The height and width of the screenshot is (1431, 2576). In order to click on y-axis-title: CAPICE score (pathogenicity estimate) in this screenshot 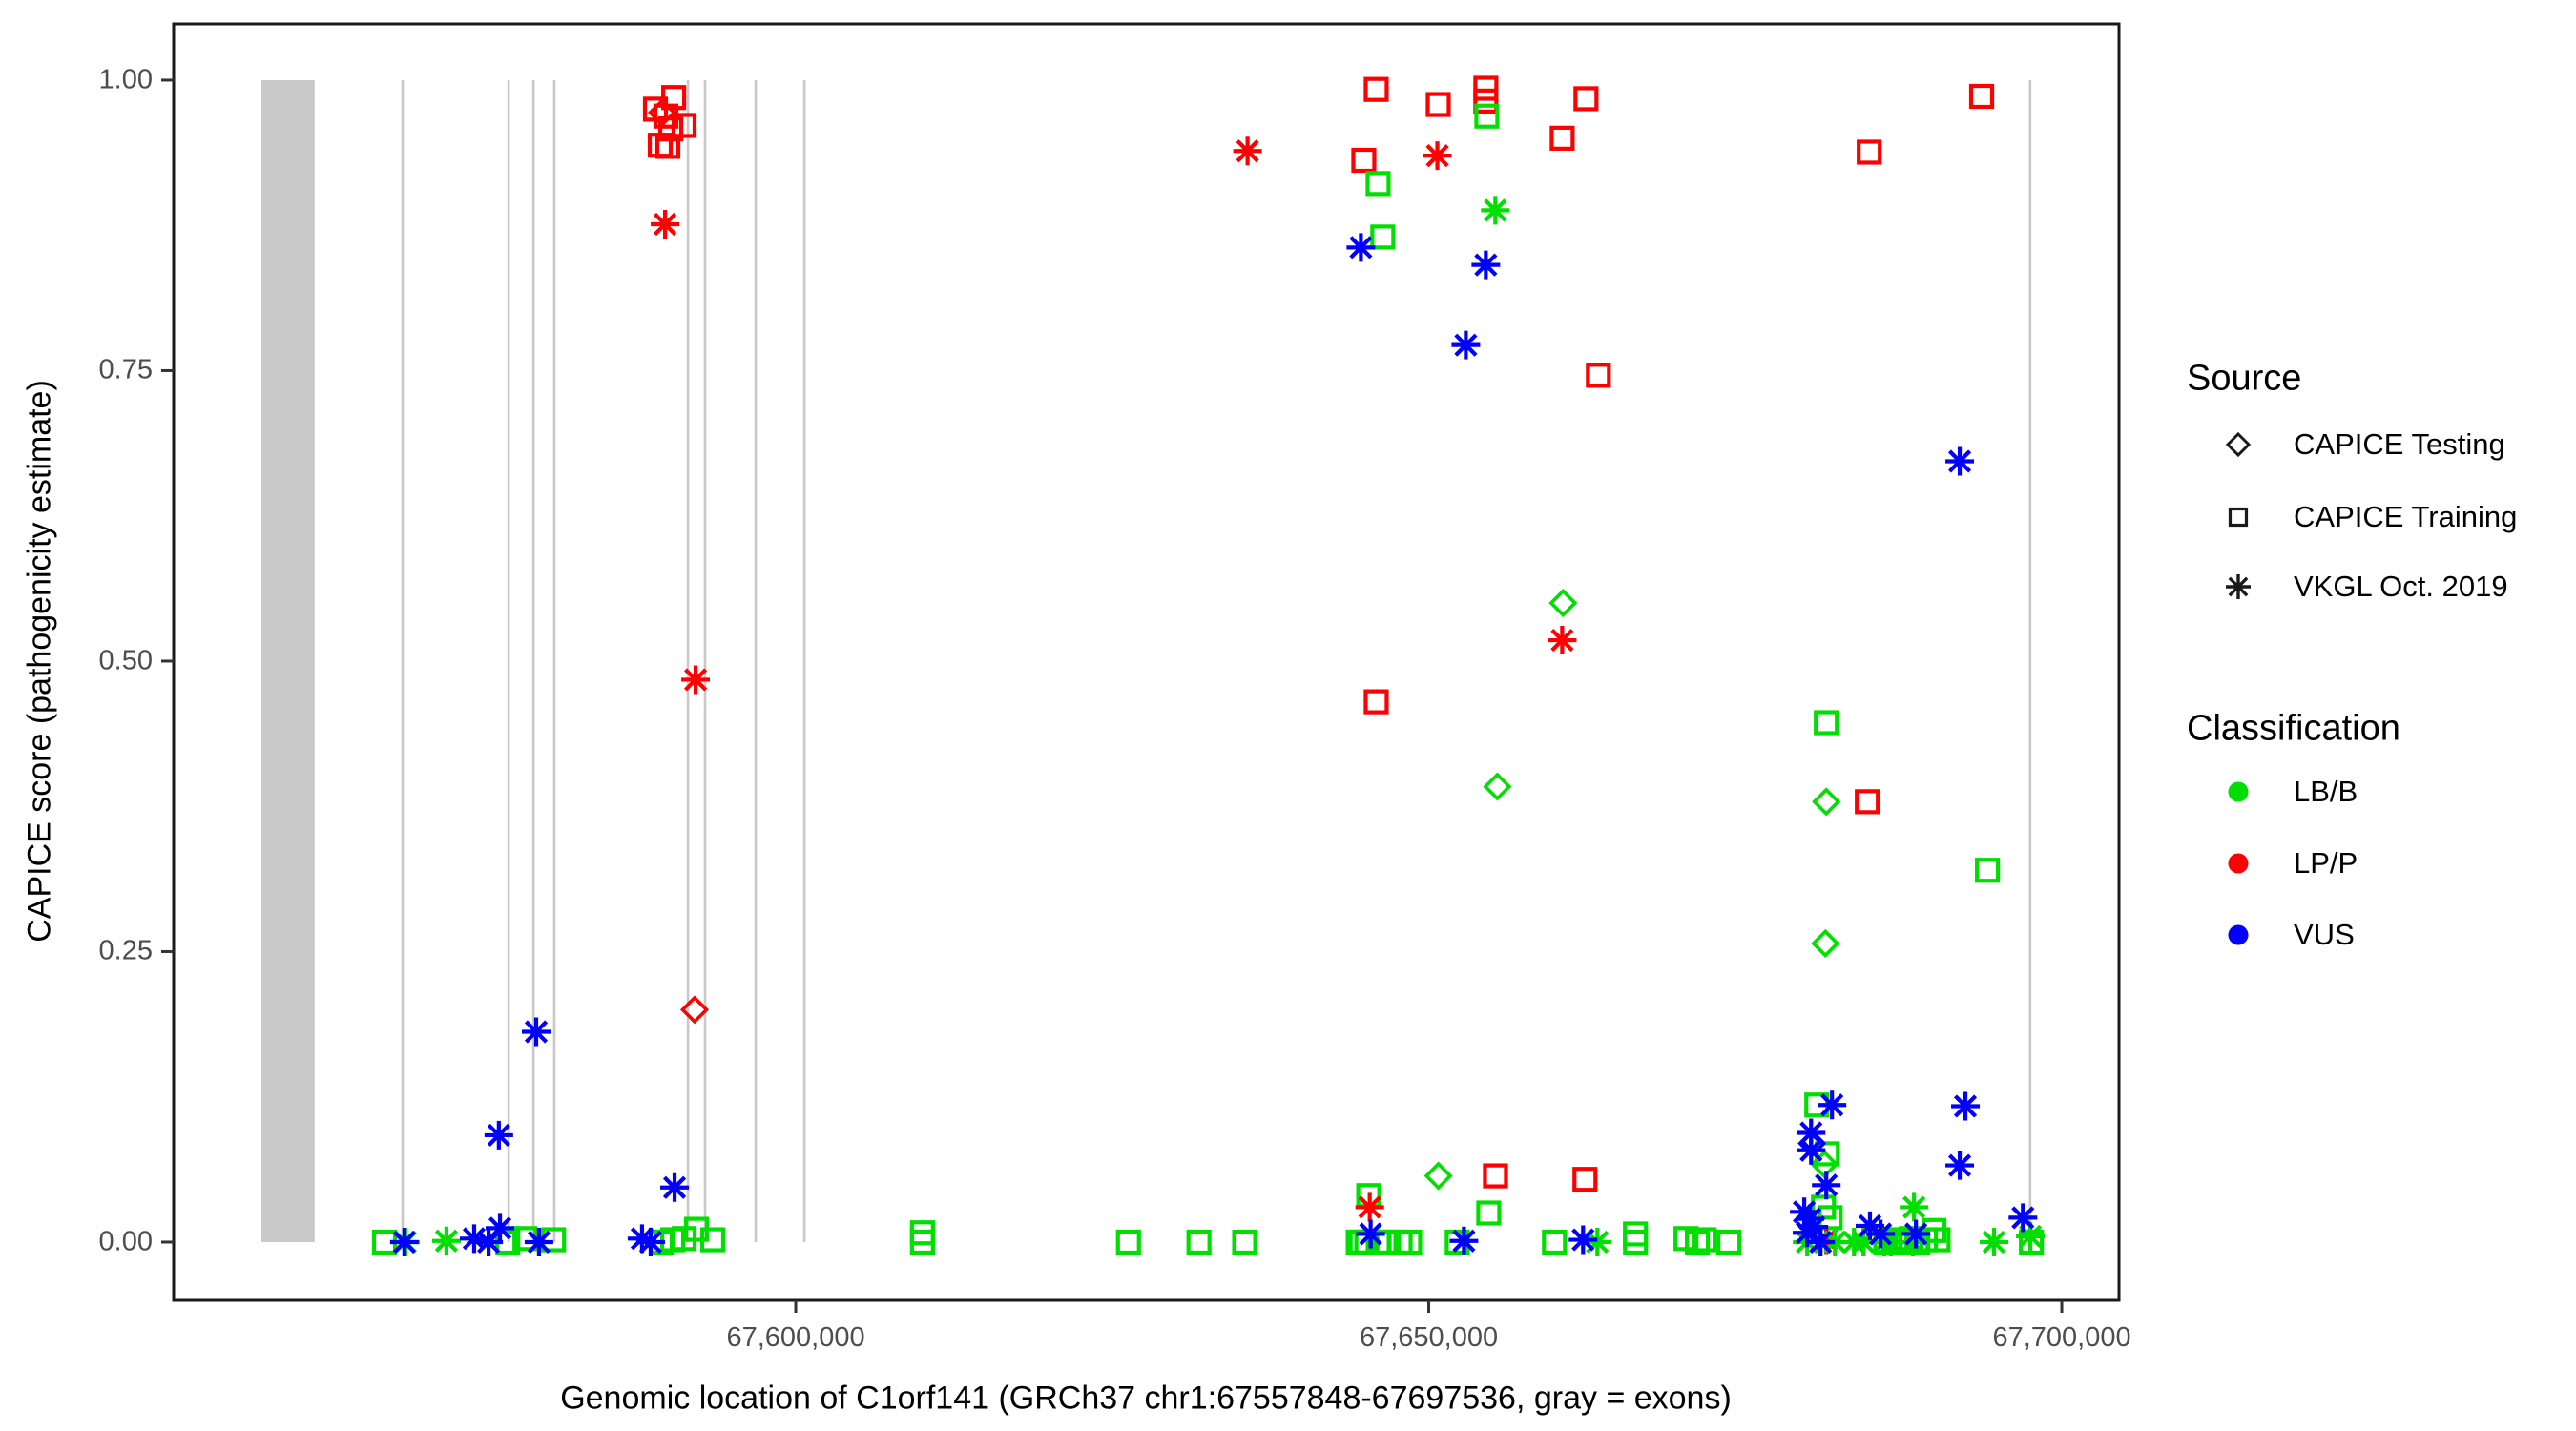, I will do `click(39, 661)`.